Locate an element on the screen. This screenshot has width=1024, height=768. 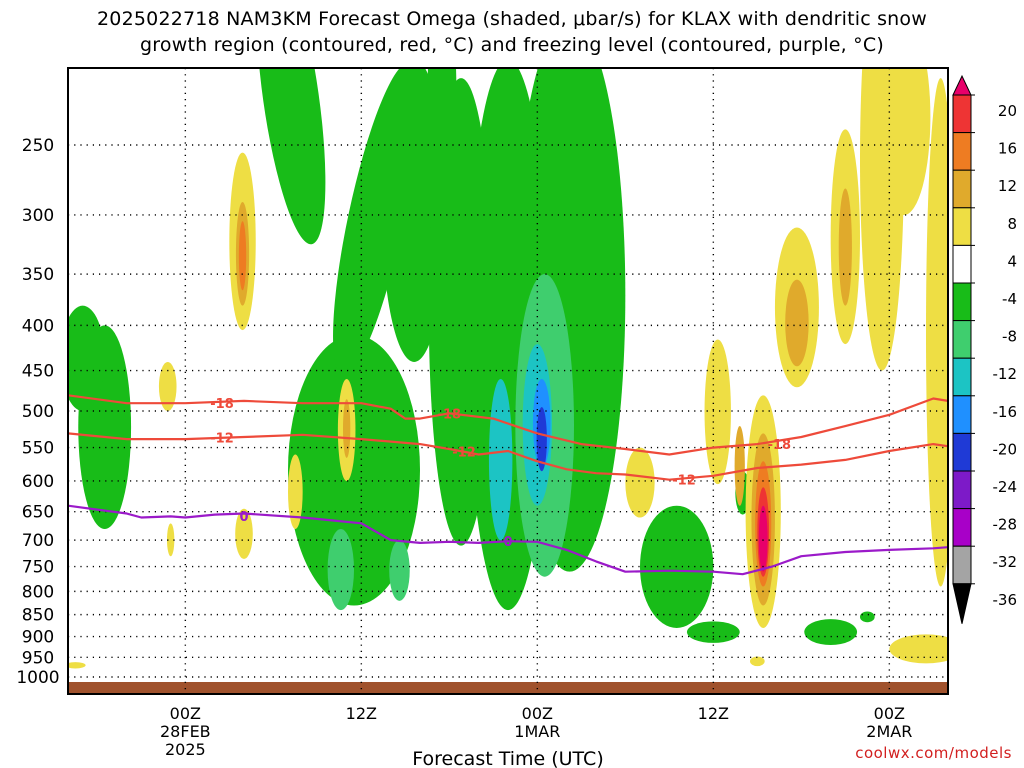
colorbar-legend: 20 16 12 8 4 -4 -8 -12 -16 -20 -24 -28 -32 -36 is located at coordinates (985, 349).